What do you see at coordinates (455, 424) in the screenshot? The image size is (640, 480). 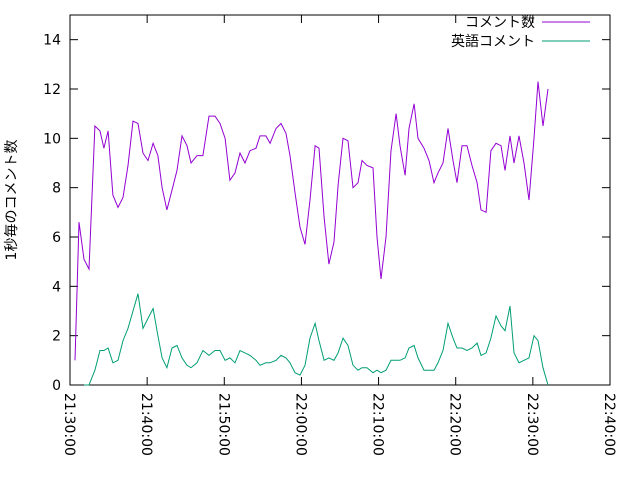 I see `x-tick-label: 22:20:00` at bounding box center [455, 424].